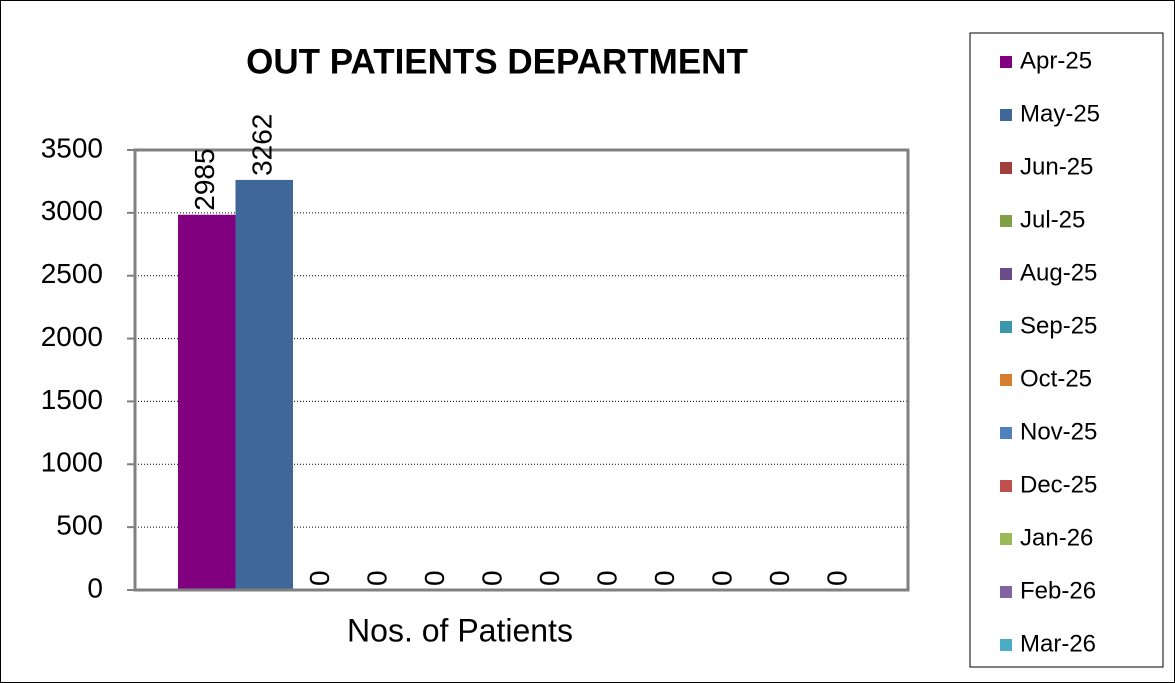 The image size is (1175, 683). Describe the element at coordinates (1058, 325) in the screenshot. I see `legend-label: Sep-25` at that location.